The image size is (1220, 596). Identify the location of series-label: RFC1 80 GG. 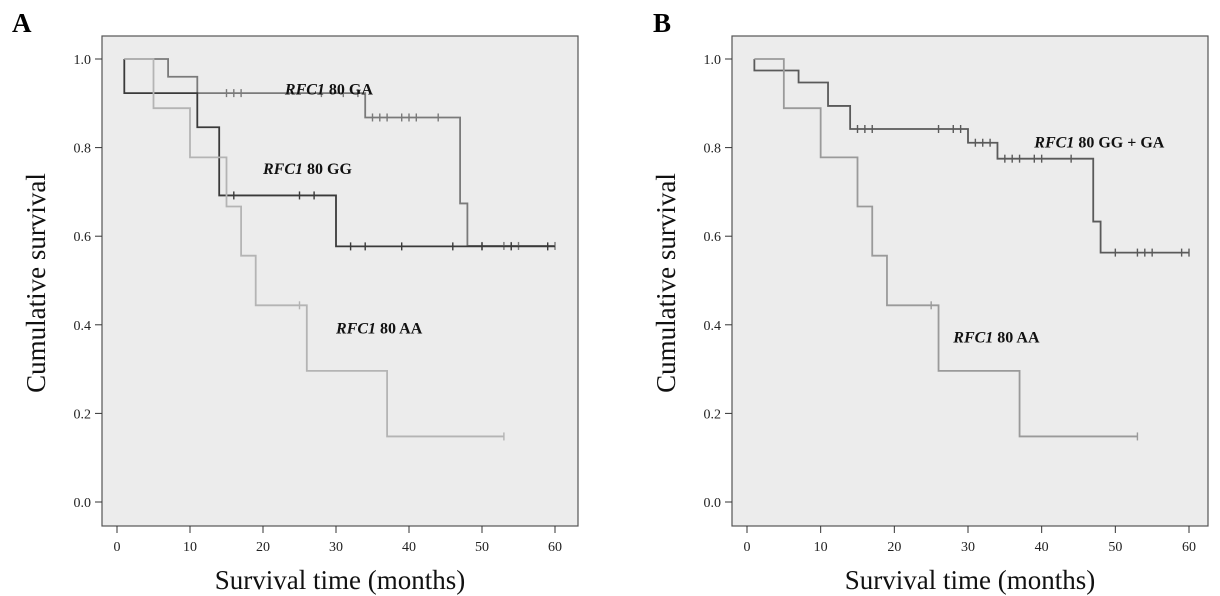
(307, 169).